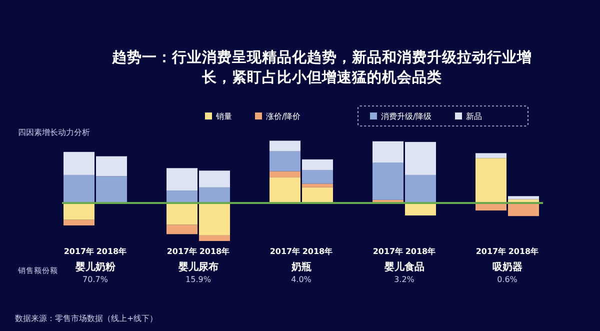 The width and height of the screenshot is (600, 331). What do you see at coordinates (406, 116) in the screenshot?
I see `legend-label: 消费升级/降级` at bounding box center [406, 116].